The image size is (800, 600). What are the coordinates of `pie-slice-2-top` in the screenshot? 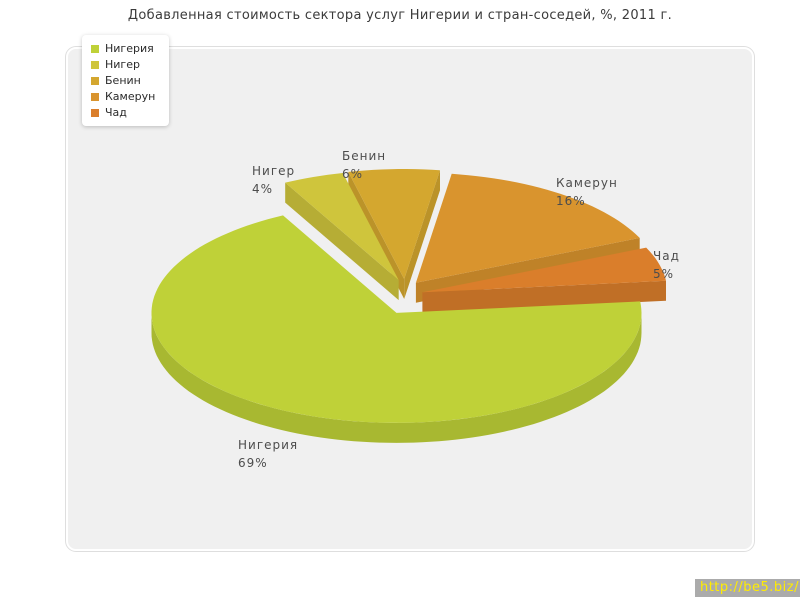 It's located at (394, 224).